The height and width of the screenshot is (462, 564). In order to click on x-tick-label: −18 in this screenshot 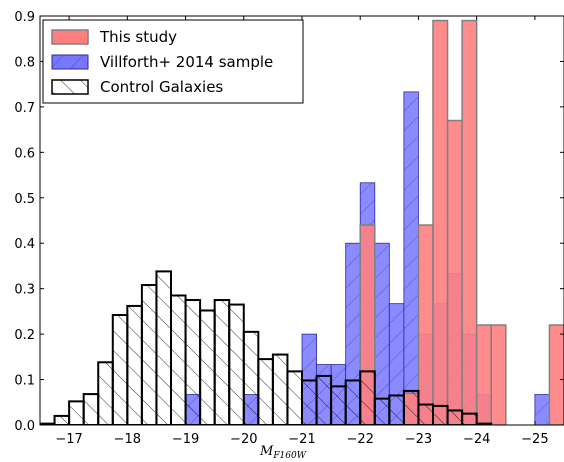, I will do `click(127, 439)`.